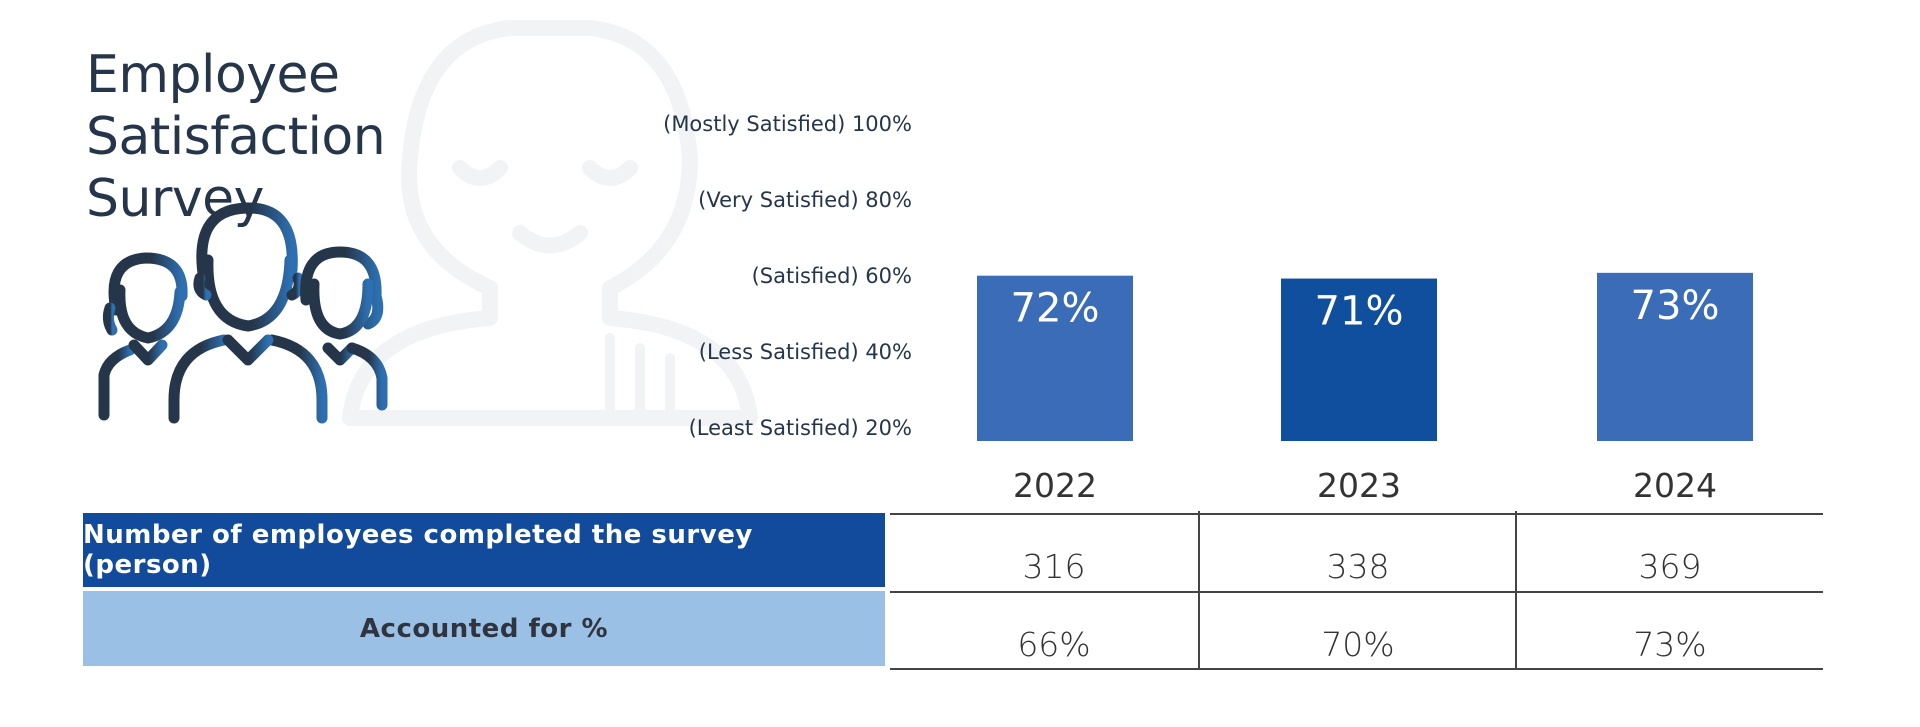  I want to click on person-outline-icon, so click(550, 223).